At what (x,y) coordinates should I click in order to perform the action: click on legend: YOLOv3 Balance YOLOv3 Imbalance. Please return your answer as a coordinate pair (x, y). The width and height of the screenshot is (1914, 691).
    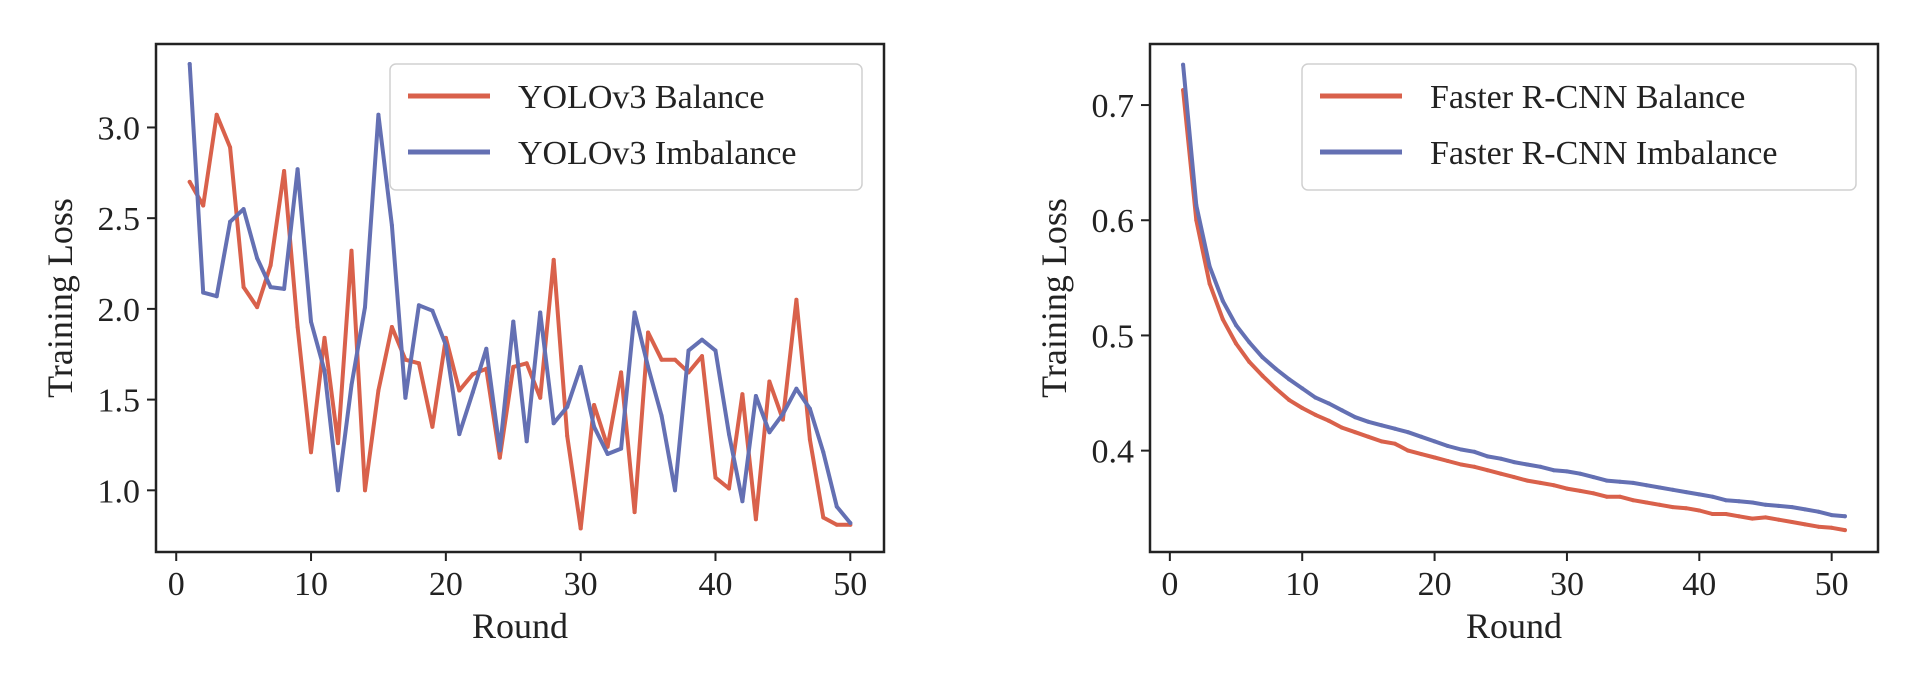
    Looking at the image, I should click on (626, 127).